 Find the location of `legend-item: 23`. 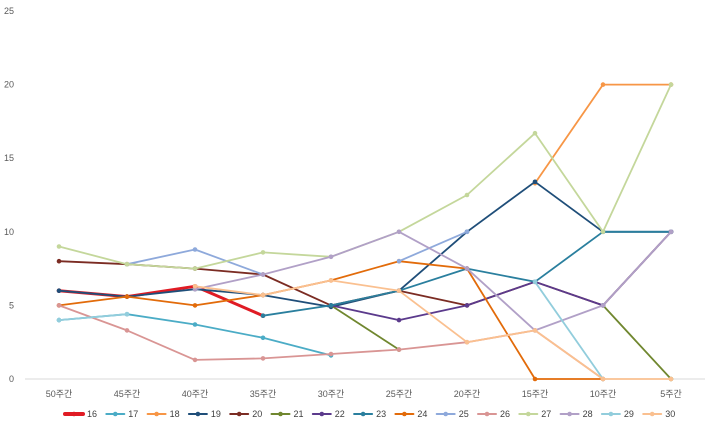

legend-item: 23 is located at coordinates (369, 414).